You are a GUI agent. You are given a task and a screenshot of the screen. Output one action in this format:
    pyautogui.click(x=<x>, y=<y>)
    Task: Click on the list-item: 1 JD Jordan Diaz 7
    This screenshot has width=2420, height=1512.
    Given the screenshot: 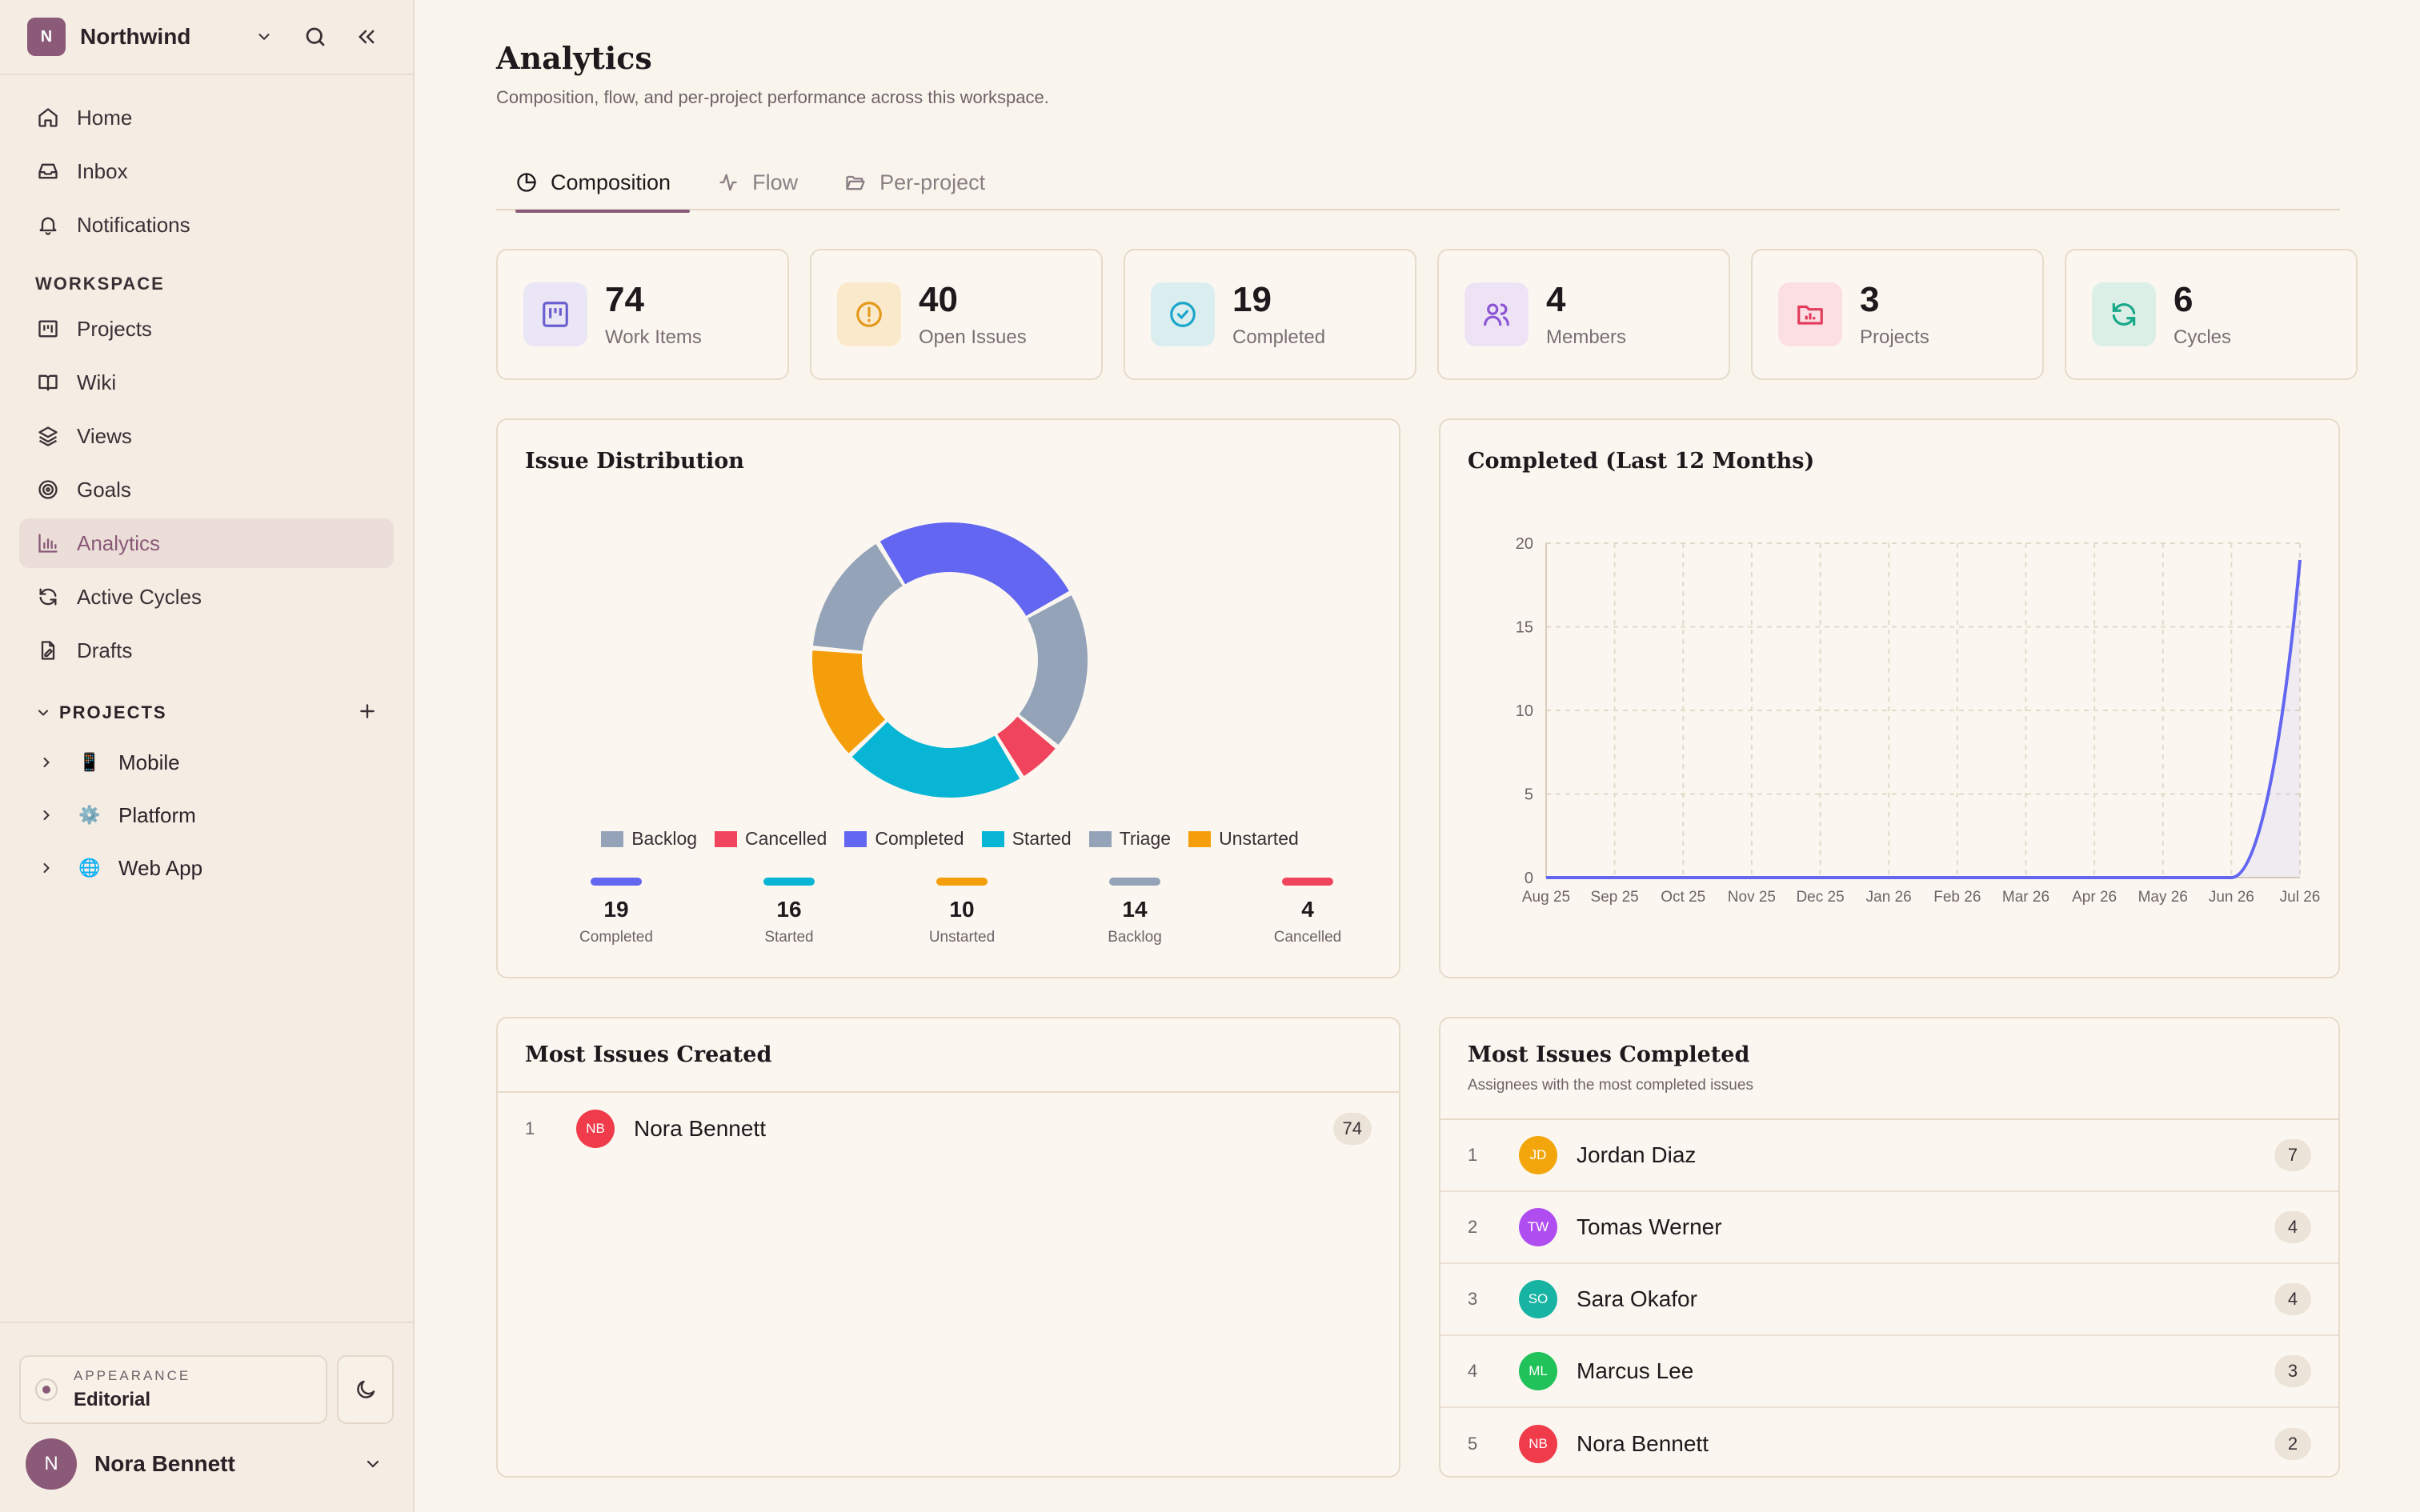 What is the action you would take?
    pyautogui.click(x=1889, y=1156)
    